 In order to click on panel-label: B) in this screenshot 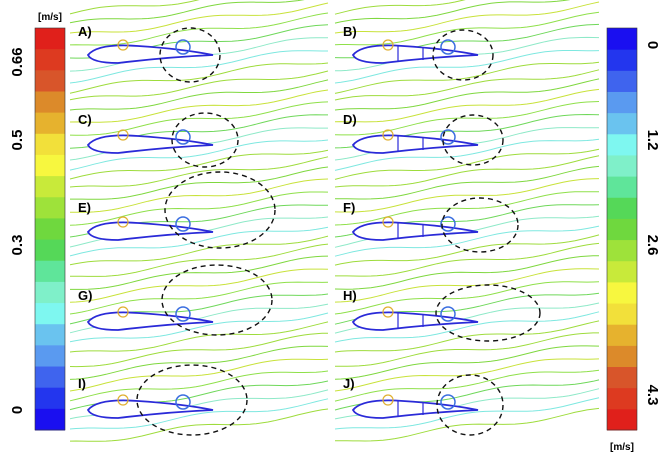, I will do `click(350, 31)`.